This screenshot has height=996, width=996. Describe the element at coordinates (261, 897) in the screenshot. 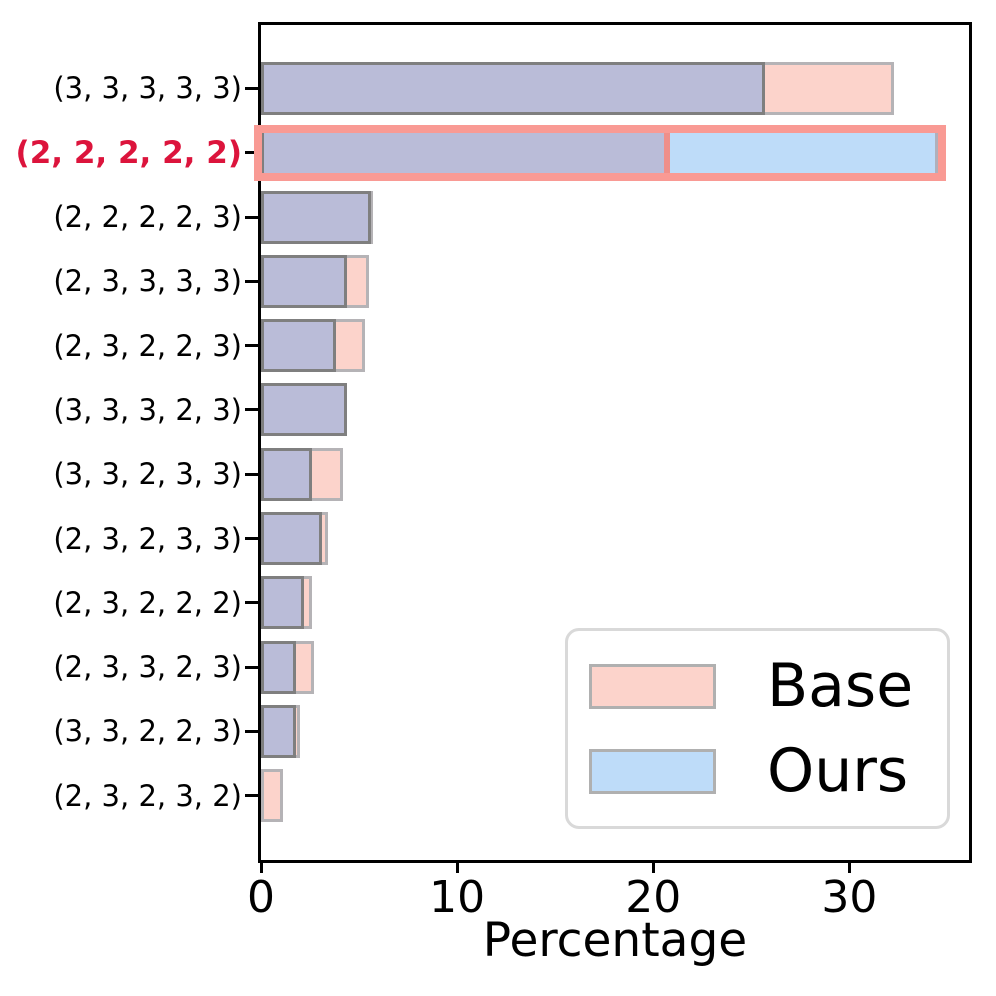

I see `x-tick-label: 0` at that location.